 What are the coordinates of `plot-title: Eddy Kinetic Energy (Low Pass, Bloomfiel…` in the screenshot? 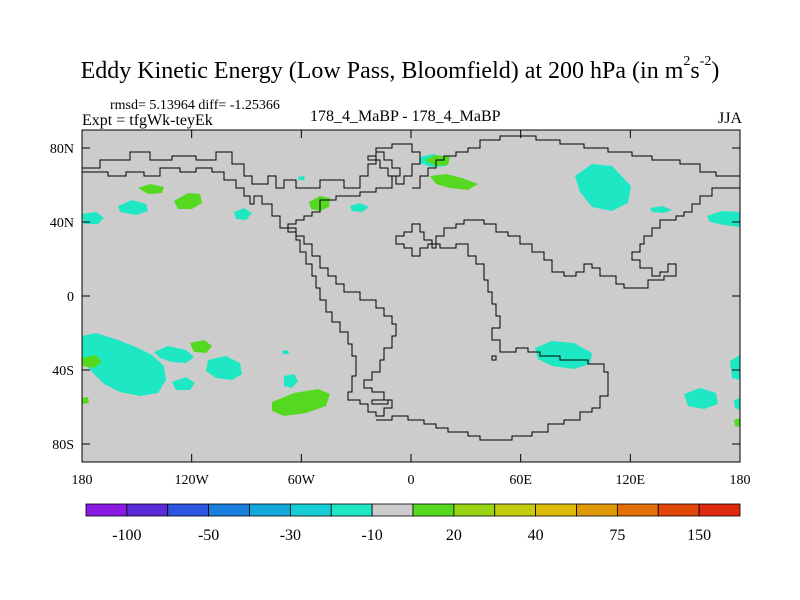 It's located at (400, 69).